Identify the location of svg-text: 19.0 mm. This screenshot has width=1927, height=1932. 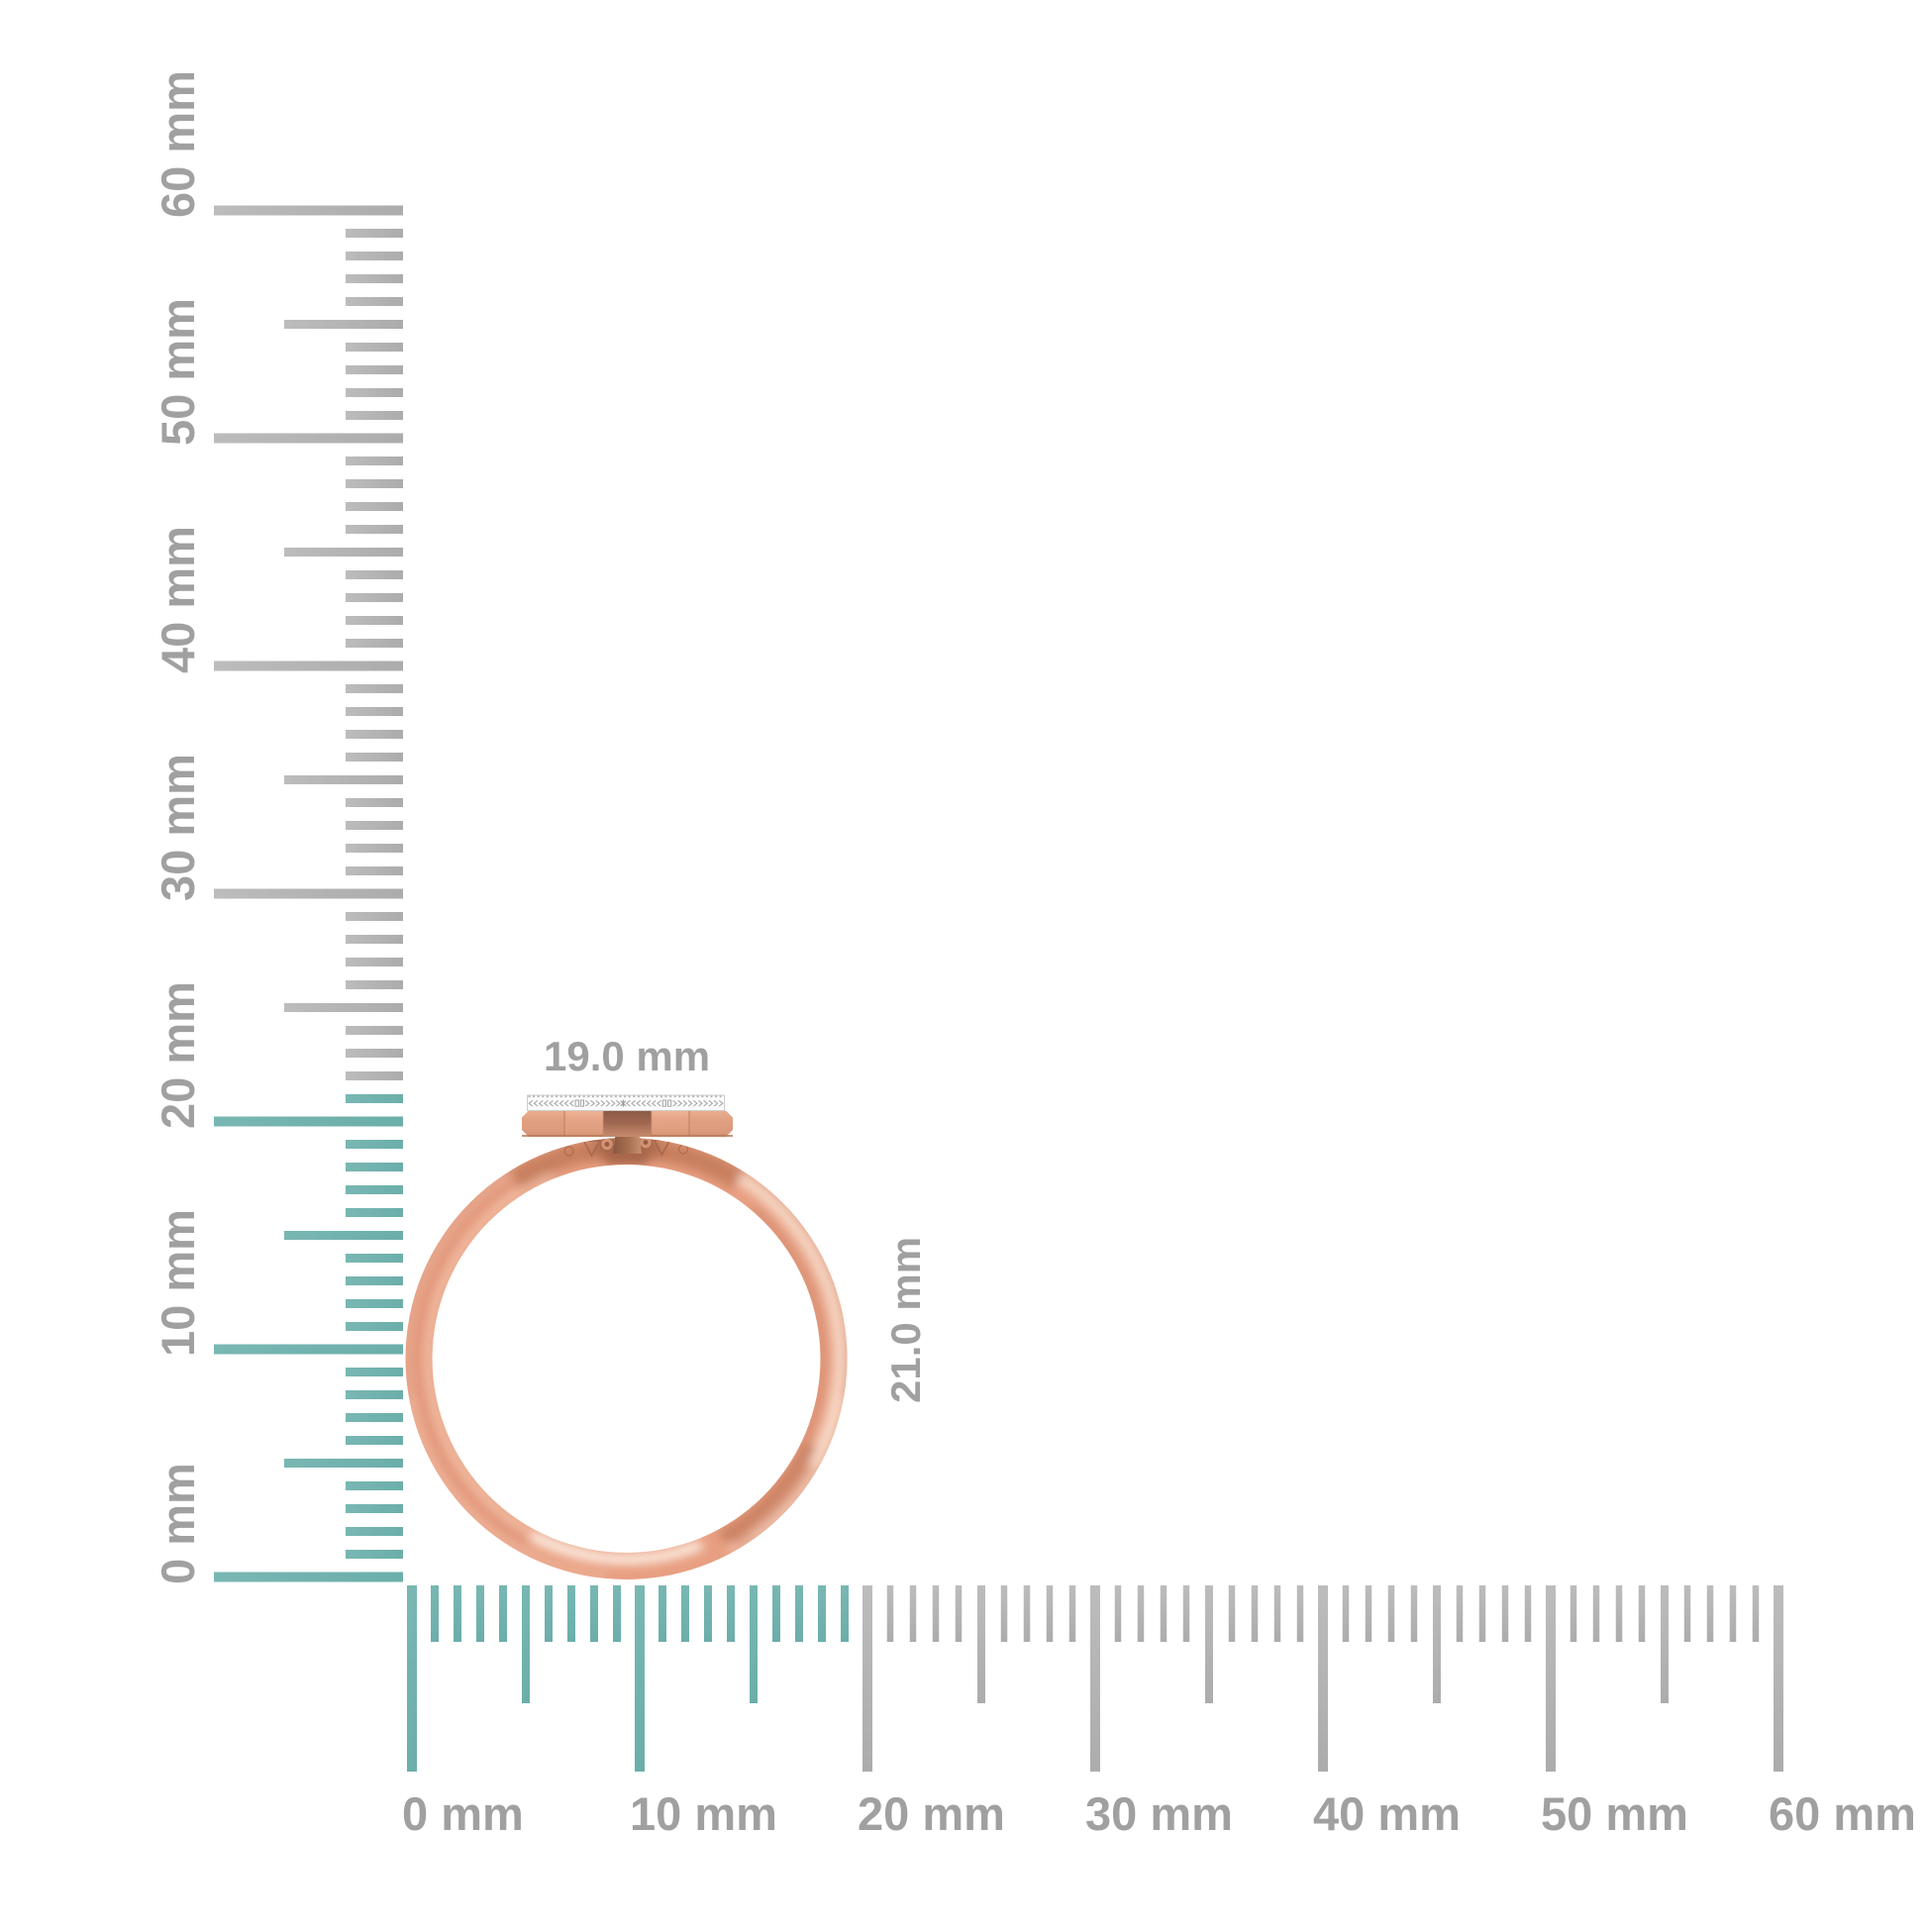
(627, 1056).